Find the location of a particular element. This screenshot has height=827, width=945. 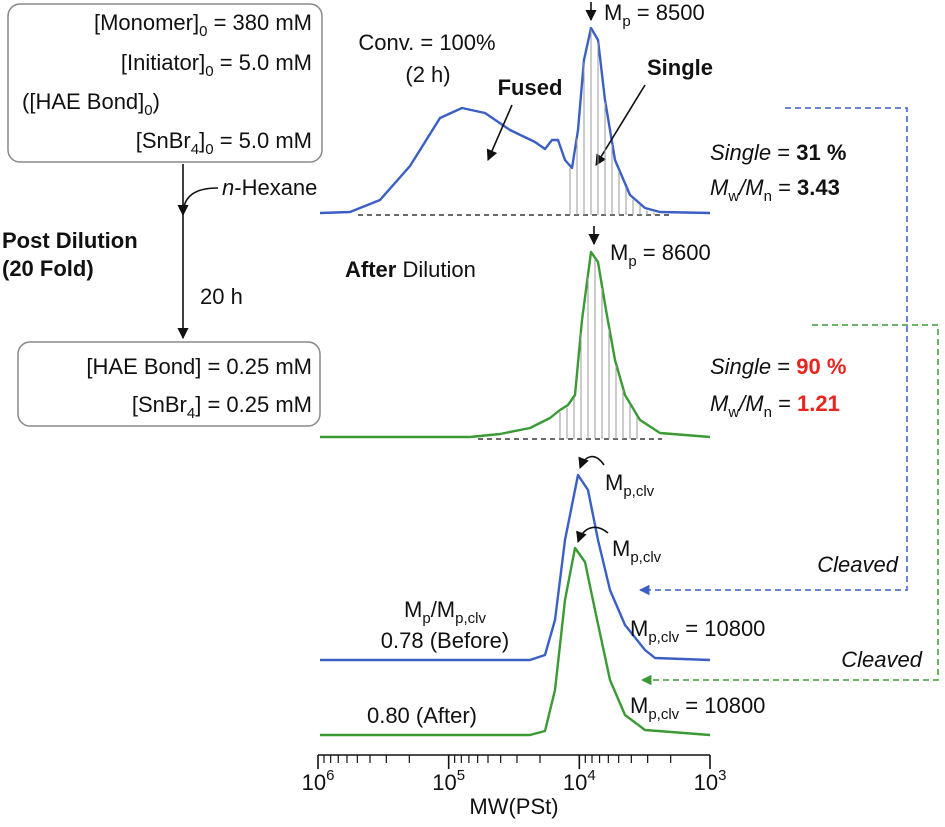

text-run: -Hexane is located at coordinates (275, 187).